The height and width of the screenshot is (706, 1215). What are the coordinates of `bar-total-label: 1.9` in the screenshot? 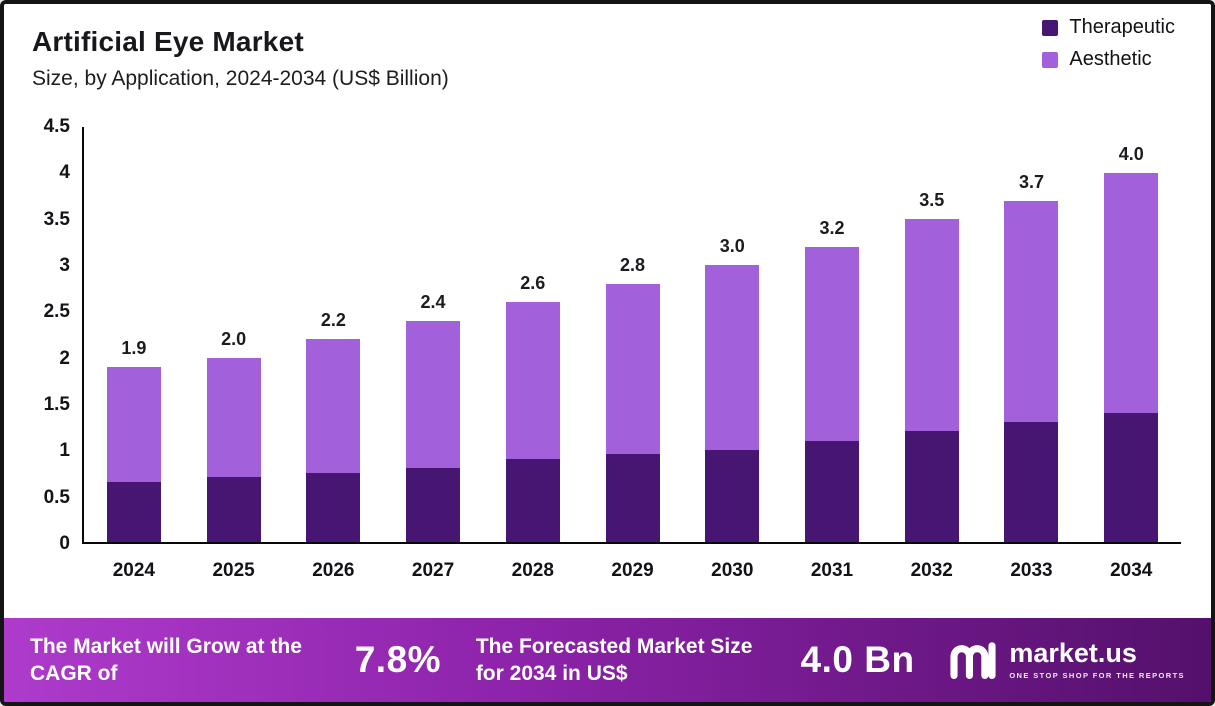 It's located at (134, 347).